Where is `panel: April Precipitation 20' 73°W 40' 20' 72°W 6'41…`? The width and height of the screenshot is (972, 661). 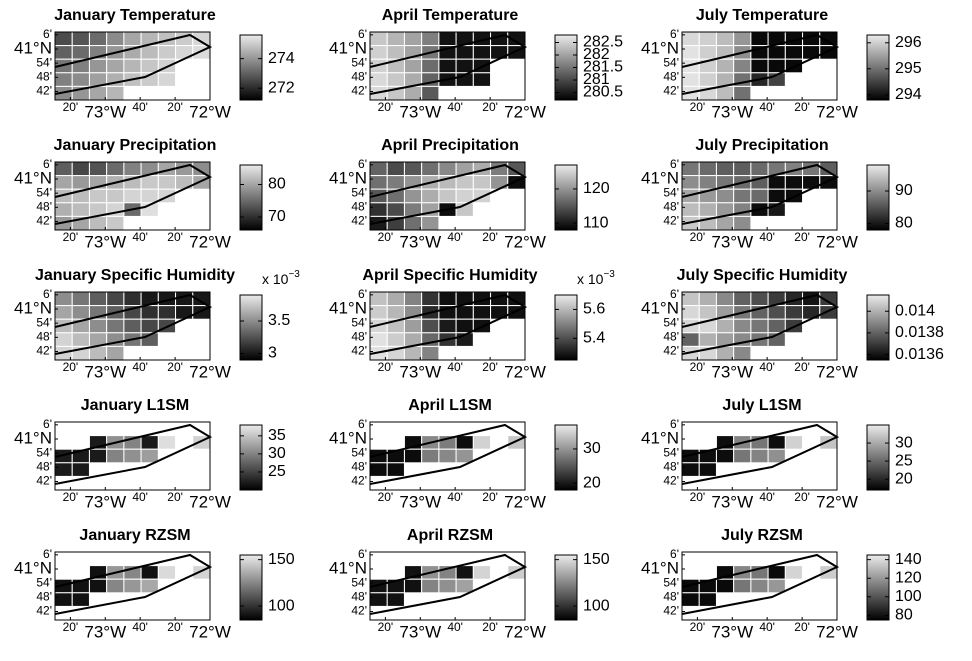 panel: April Precipitation 20' 73°W 40' 20' 72°W 6'41… is located at coordinates (469, 194).